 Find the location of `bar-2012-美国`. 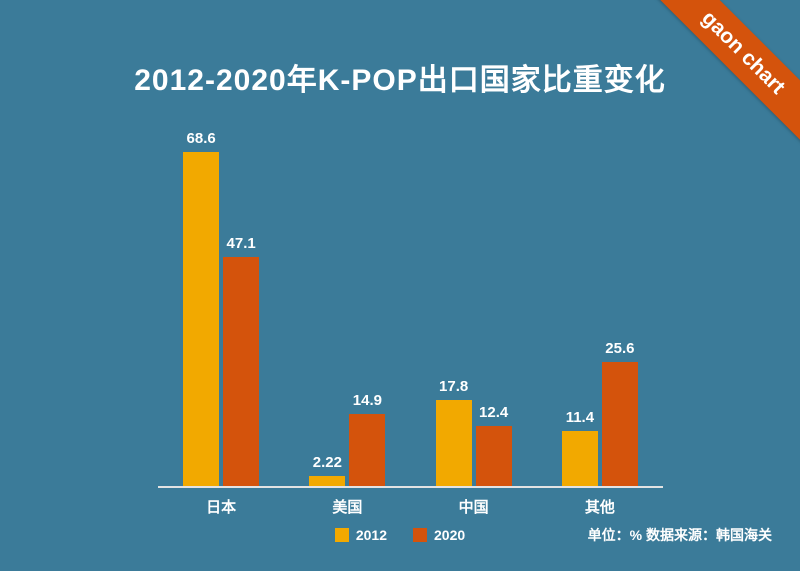

bar-2012-美国 is located at coordinates (327, 481).